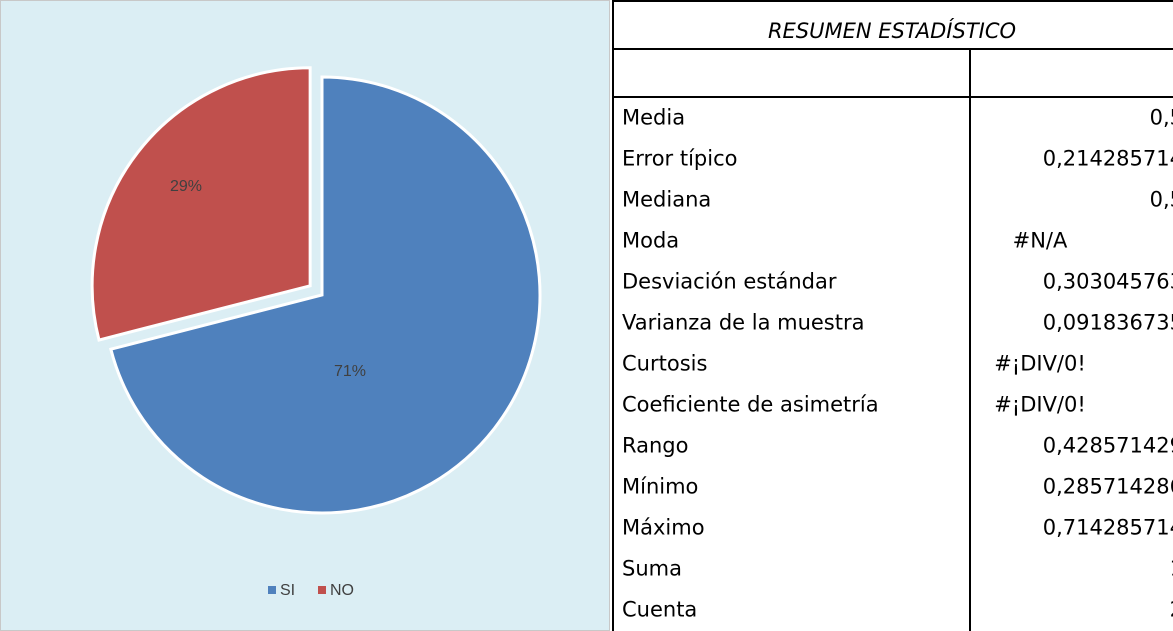 The width and height of the screenshot is (1173, 631). I want to click on row-label: Desviación estándar, so click(729, 282).